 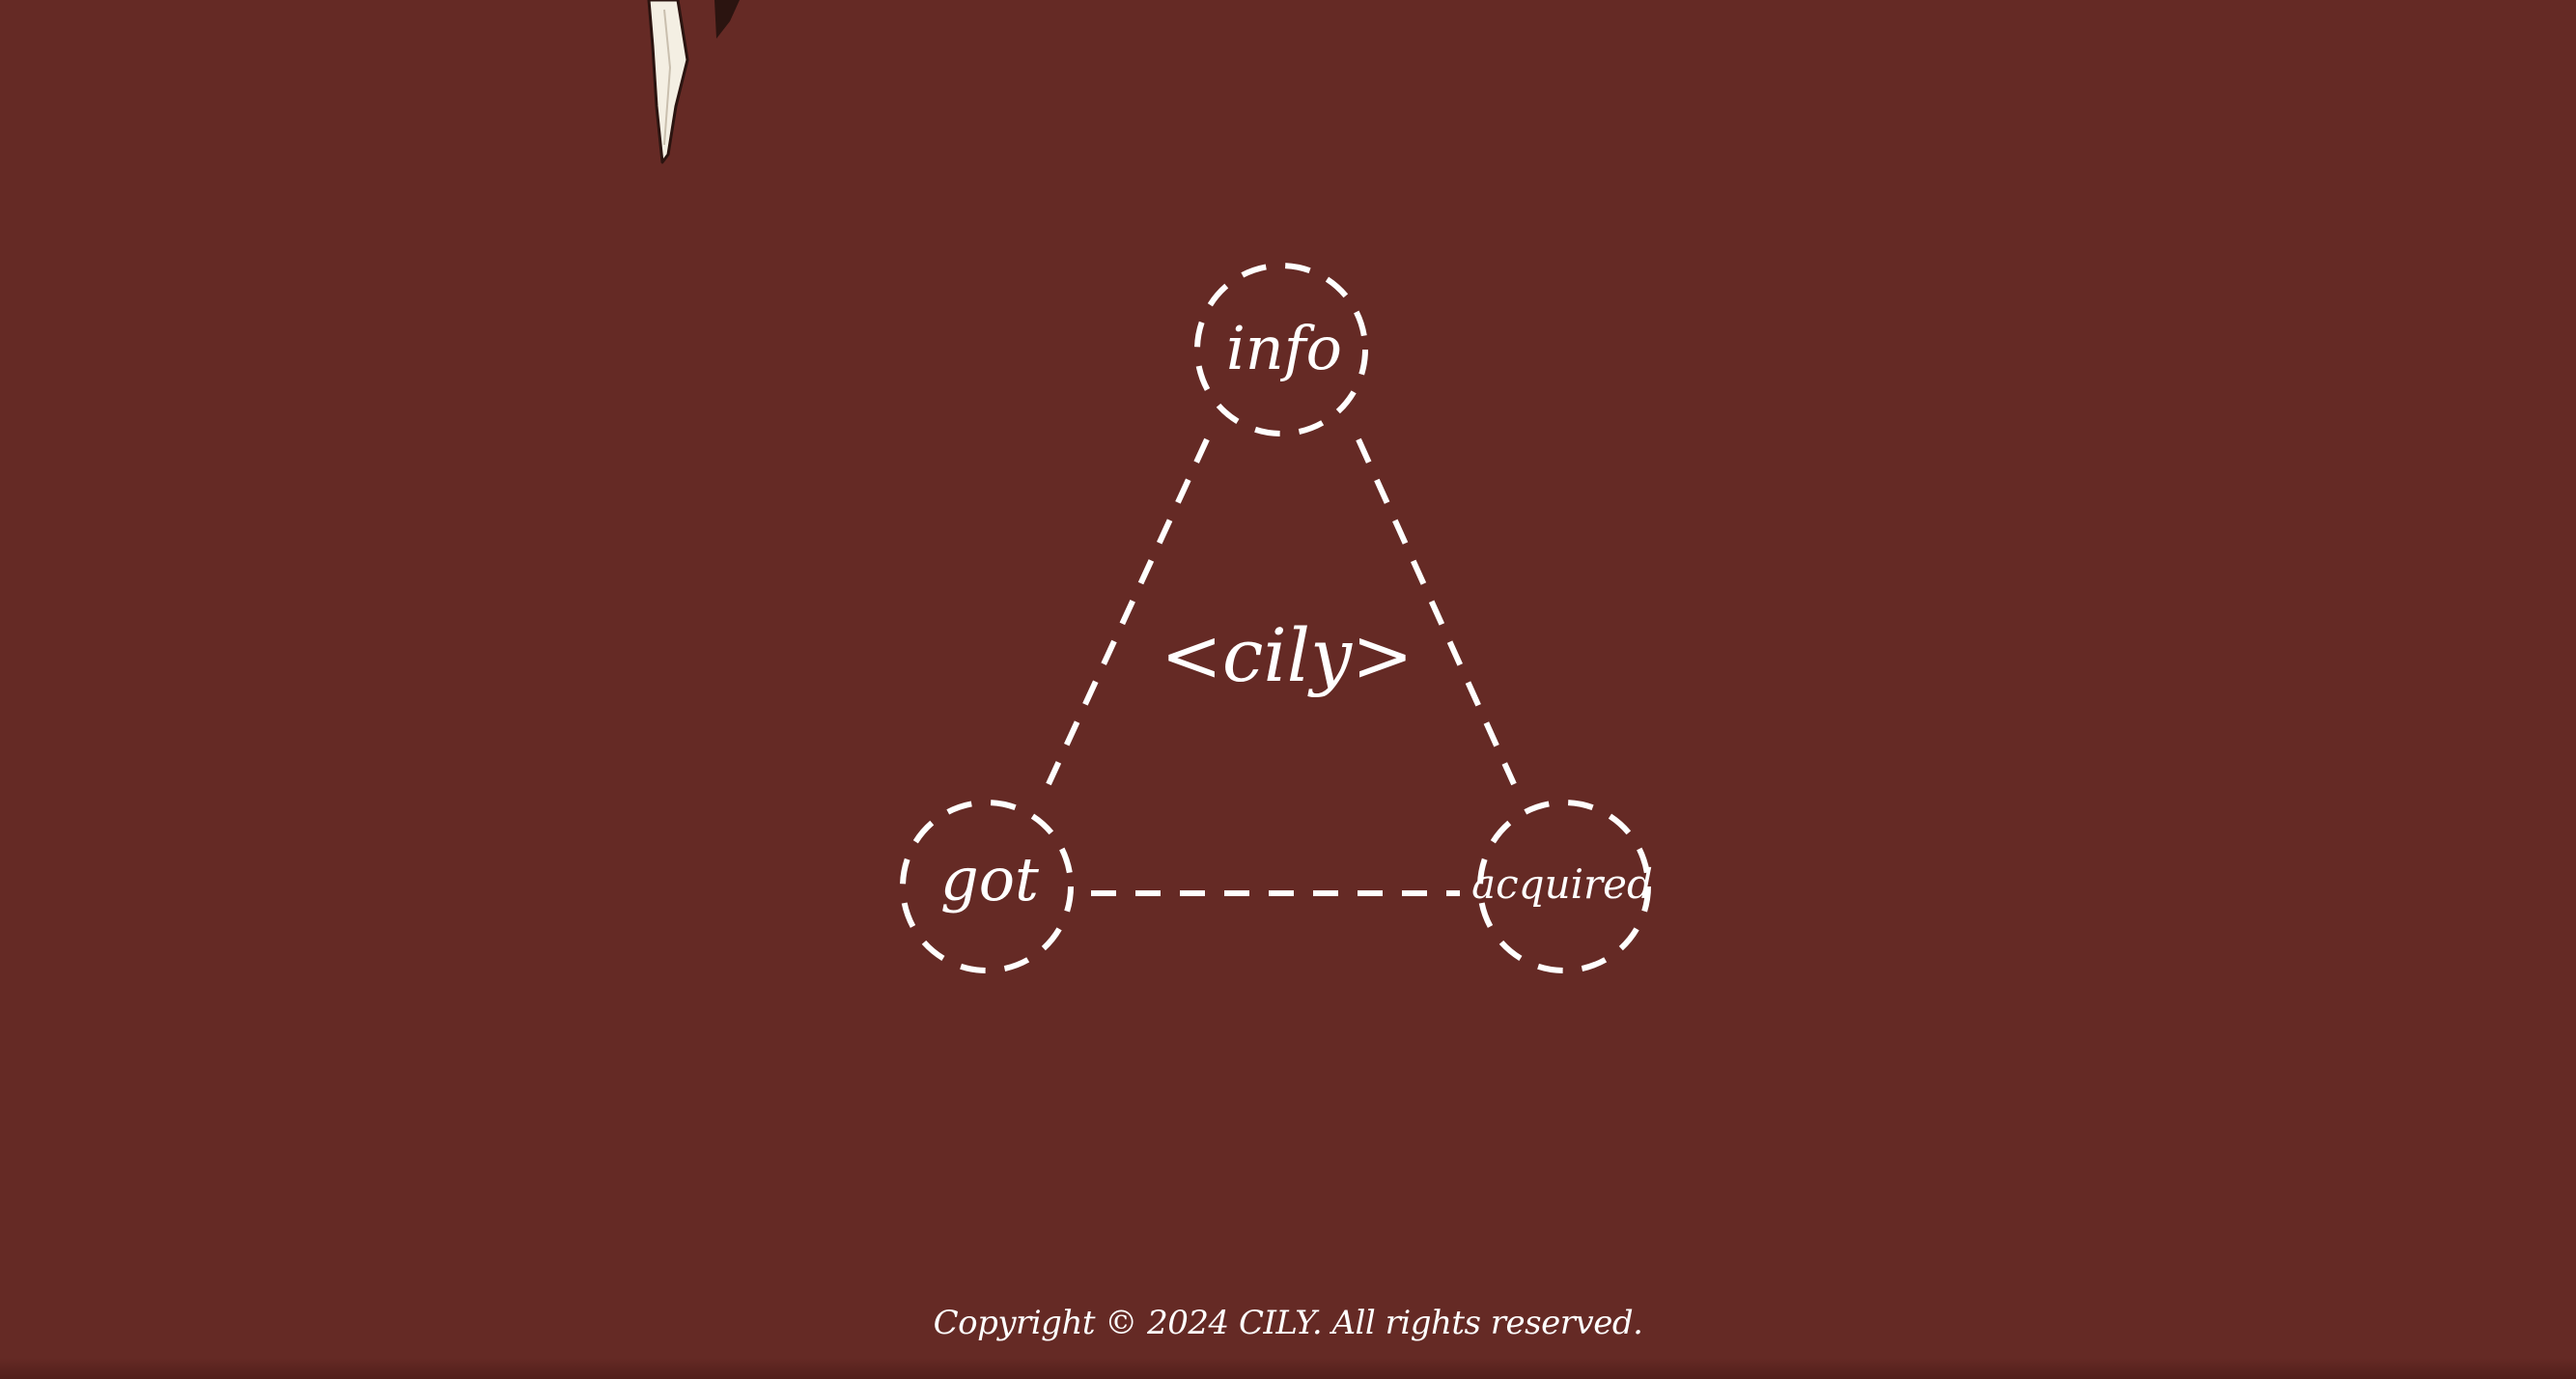 I want to click on node-got: got, so click(x=987, y=886).